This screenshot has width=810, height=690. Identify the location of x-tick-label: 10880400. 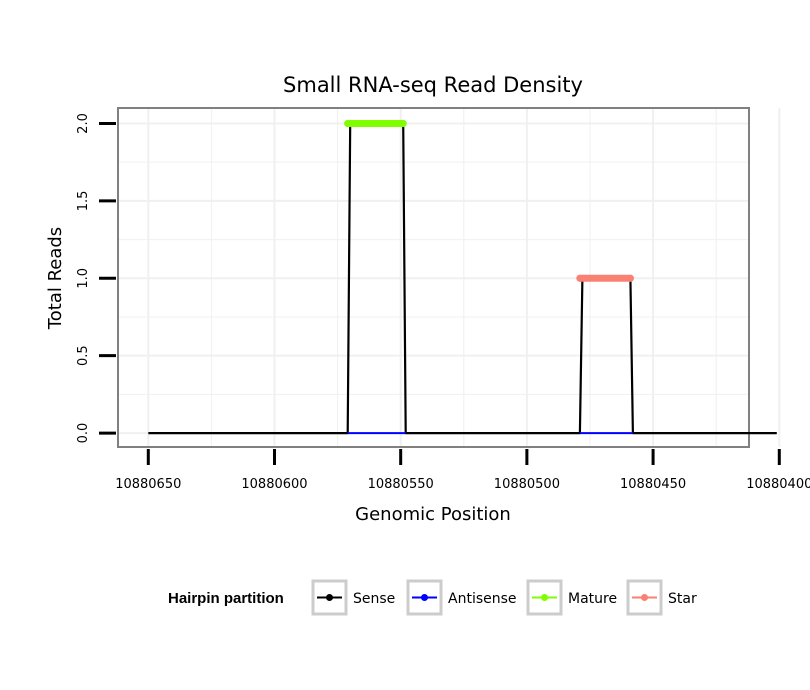
(778, 484).